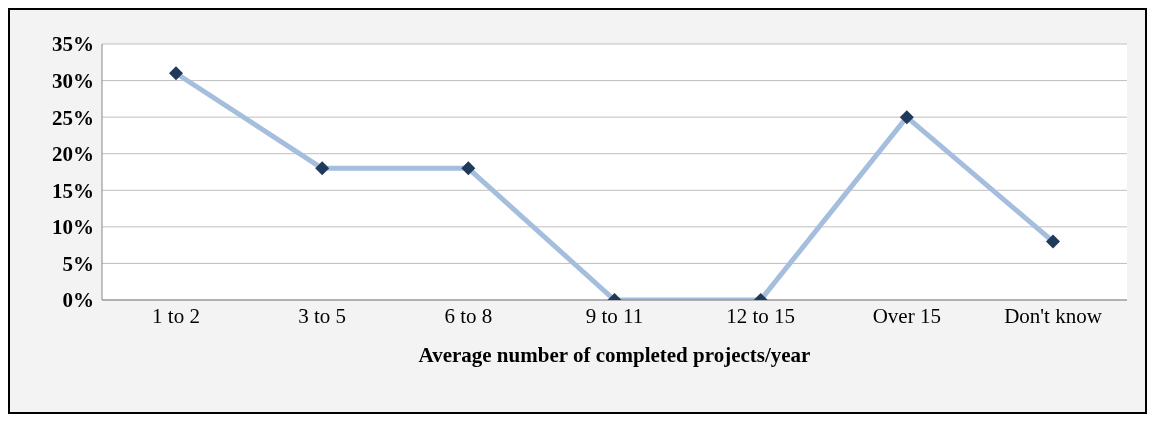 The image size is (1155, 424). Describe the element at coordinates (761, 315) in the screenshot. I see `x-tick-label: 12 to 15` at that location.